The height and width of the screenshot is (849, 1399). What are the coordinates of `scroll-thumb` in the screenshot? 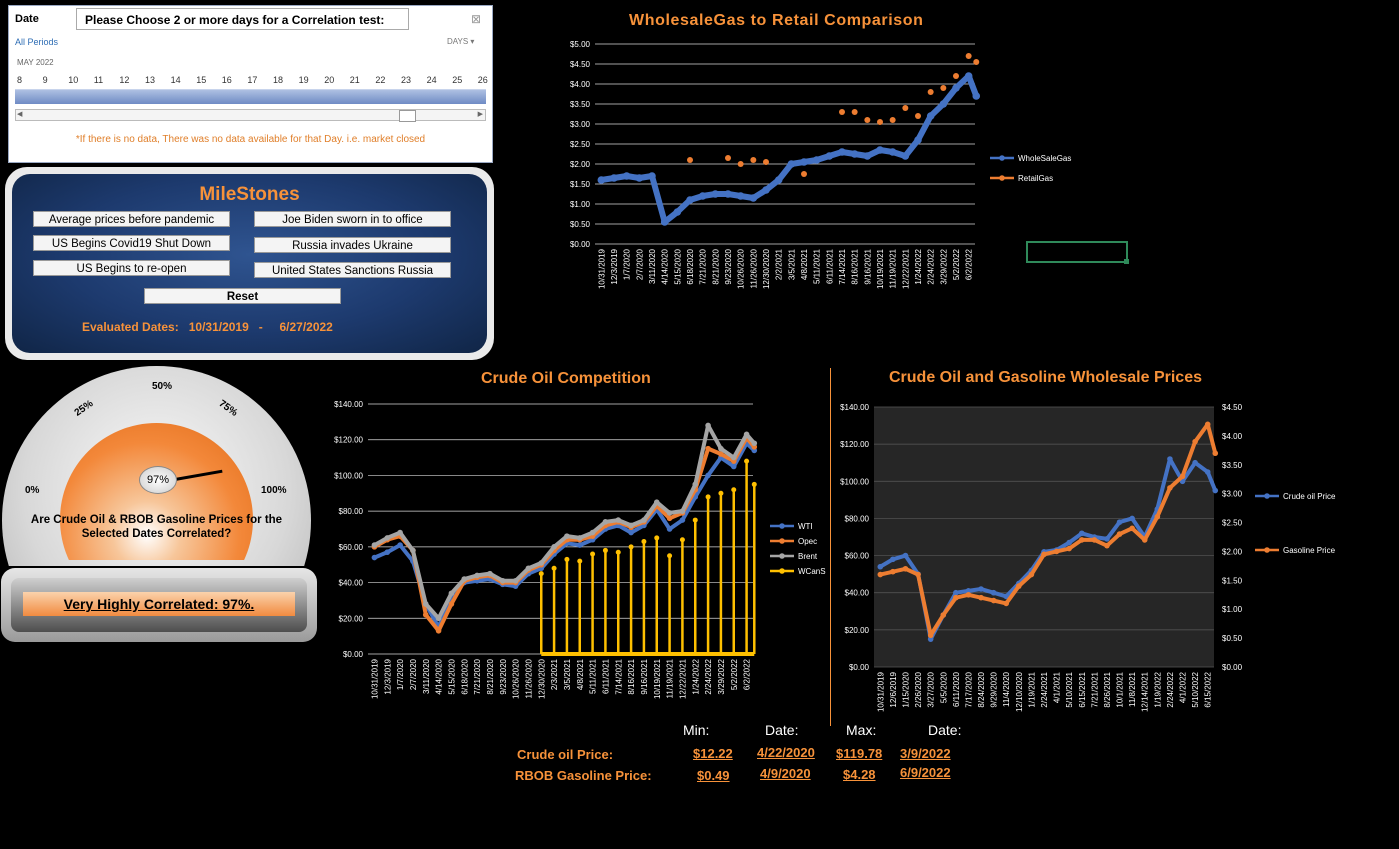 It's located at (407, 116).